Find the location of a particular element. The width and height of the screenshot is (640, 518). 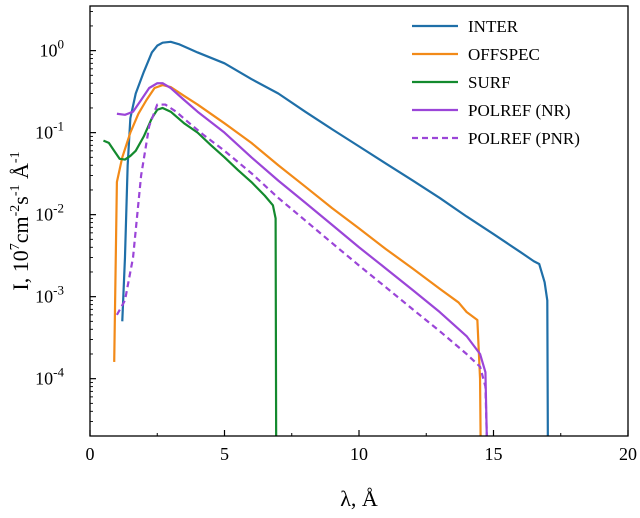

y-tick-label: 10⁻⁴ is located at coordinates (49, 377).